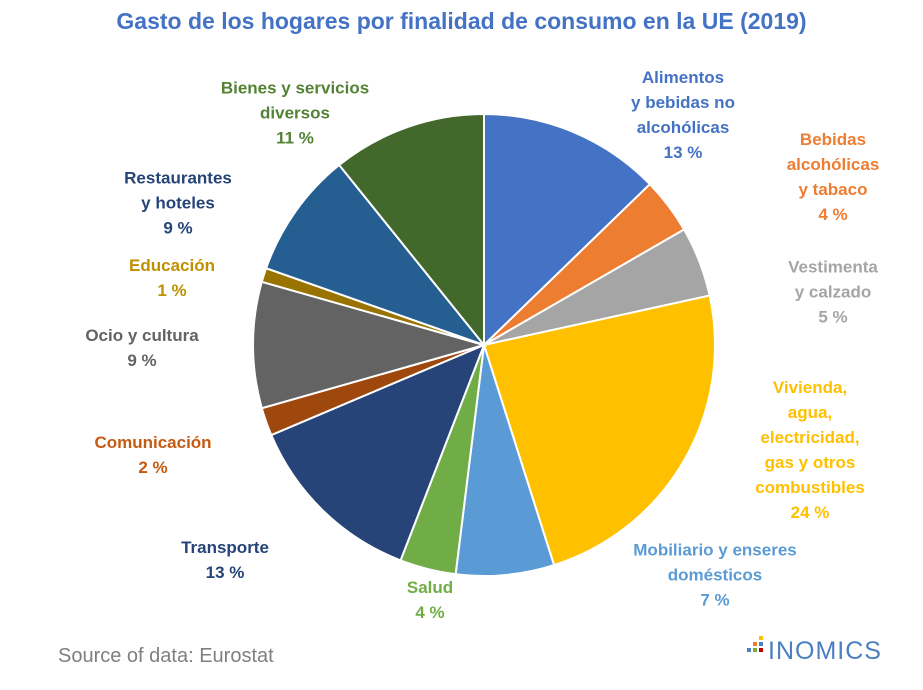  What do you see at coordinates (153, 442) in the screenshot?
I see `category-label: Comunicación` at bounding box center [153, 442].